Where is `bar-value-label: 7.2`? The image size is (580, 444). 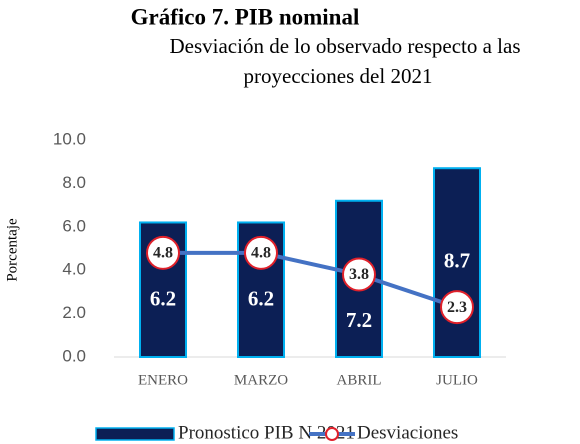
bar-value-label: 7.2 is located at coordinates (359, 320).